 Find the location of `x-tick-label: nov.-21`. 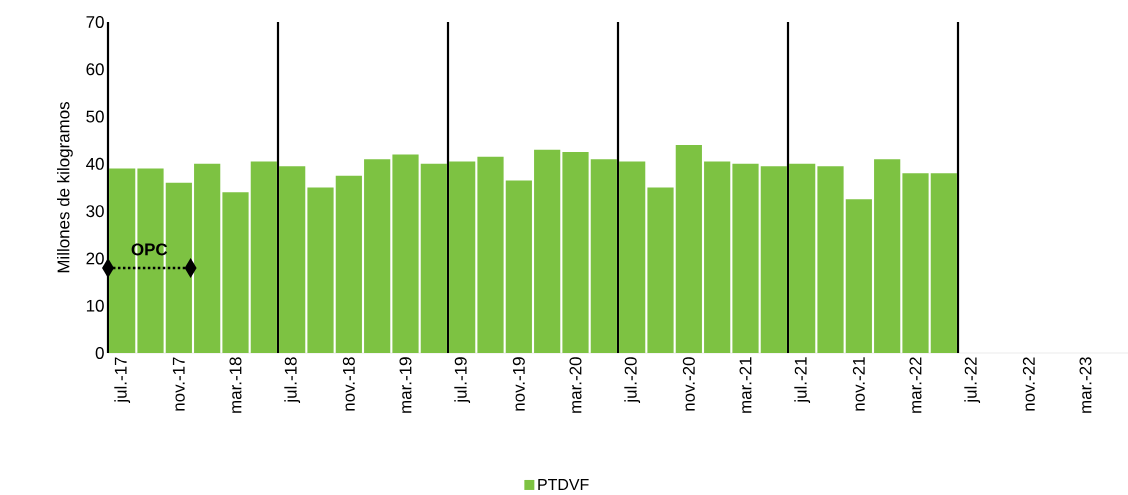

x-tick-label: nov.-21 is located at coordinates (858, 384).